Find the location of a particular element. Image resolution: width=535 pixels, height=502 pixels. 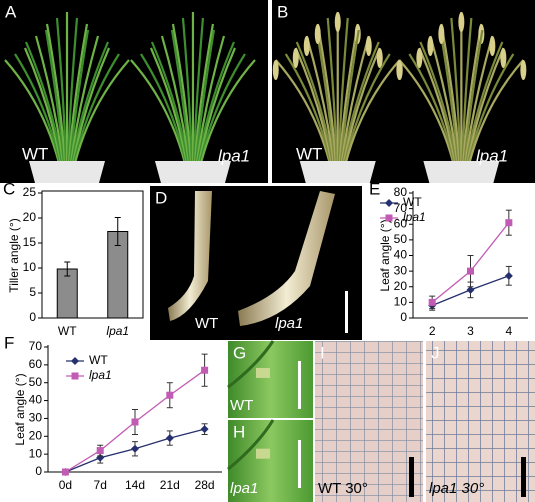

panel-label: J is located at coordinates (435, 352).